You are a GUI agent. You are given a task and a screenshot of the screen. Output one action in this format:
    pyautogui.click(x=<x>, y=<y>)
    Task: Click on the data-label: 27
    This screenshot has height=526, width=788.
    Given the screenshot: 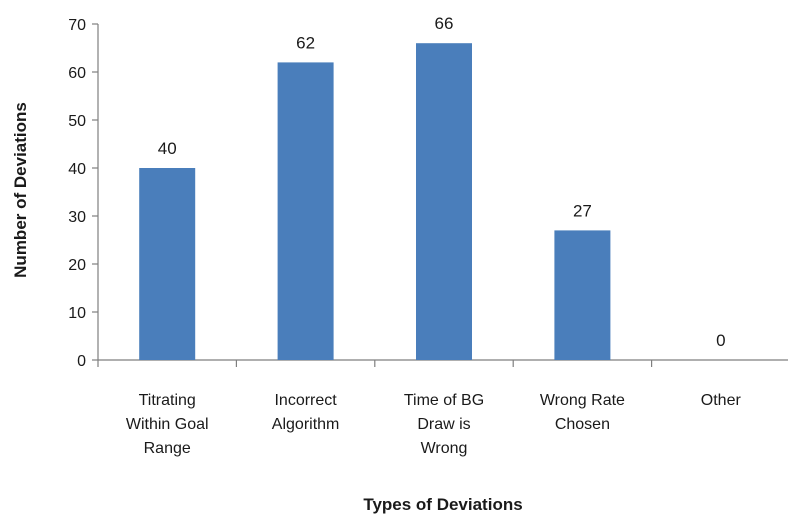 What is the action you would take?
    pyautogui.click(x=582, y=210)
    